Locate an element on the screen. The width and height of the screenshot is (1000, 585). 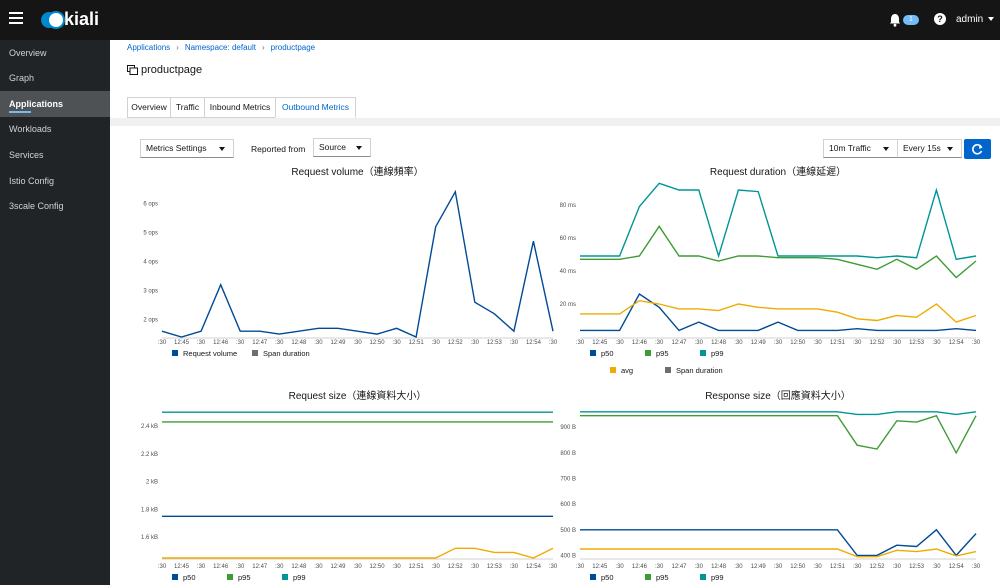
application-icon is located at coordinates (132, 70).